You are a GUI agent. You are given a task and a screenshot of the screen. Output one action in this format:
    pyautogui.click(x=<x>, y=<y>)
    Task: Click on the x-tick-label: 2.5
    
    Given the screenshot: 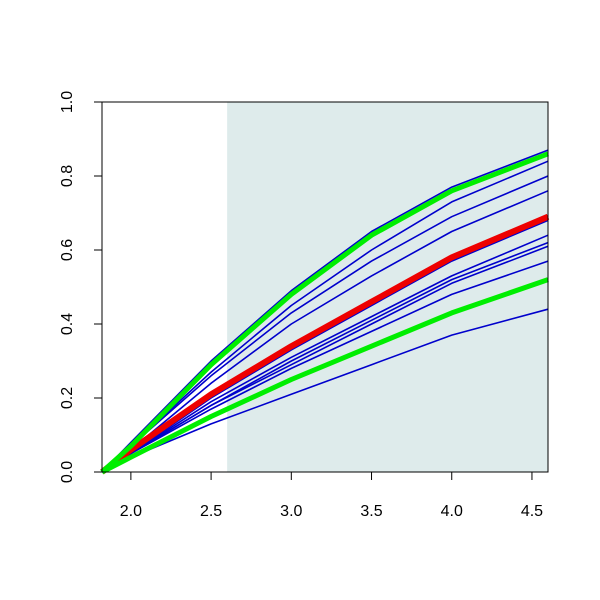 What is the action you would take?
    pyautogui.click(x=211, y=511)
    